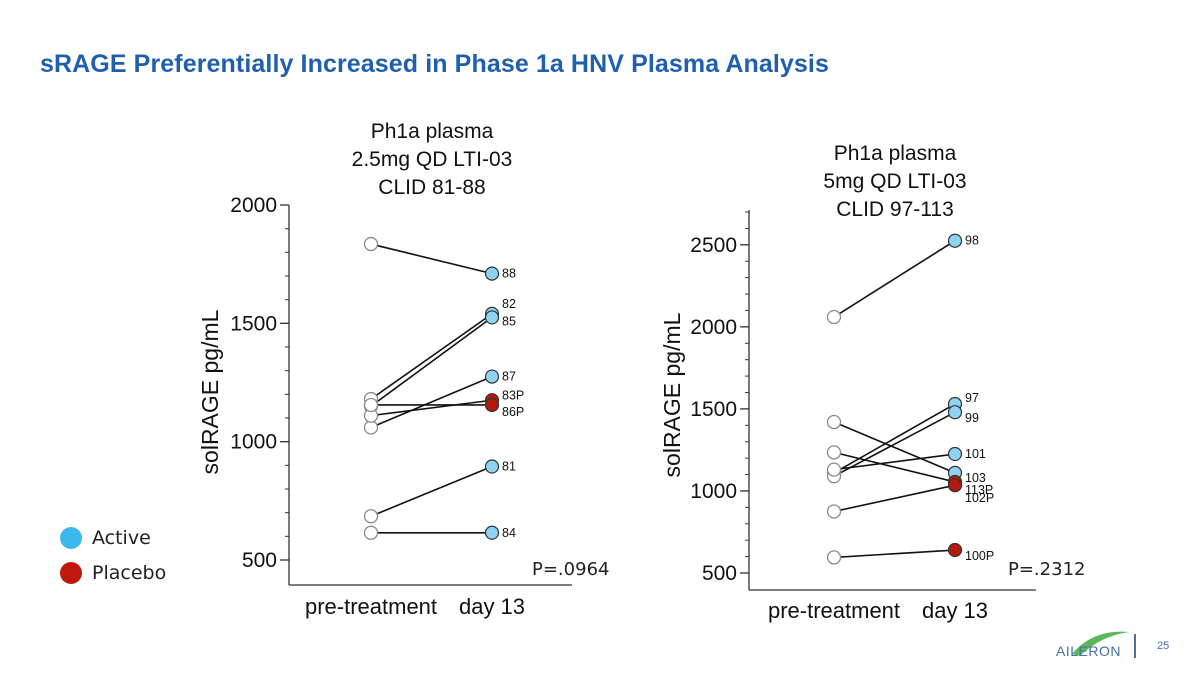 The width and height of the screenshot is (1200, 675). What do you see at coordinates (1088, 651) in the screenshot?
I see `logo-text: AILERON` at bounding box center [1088, 651].